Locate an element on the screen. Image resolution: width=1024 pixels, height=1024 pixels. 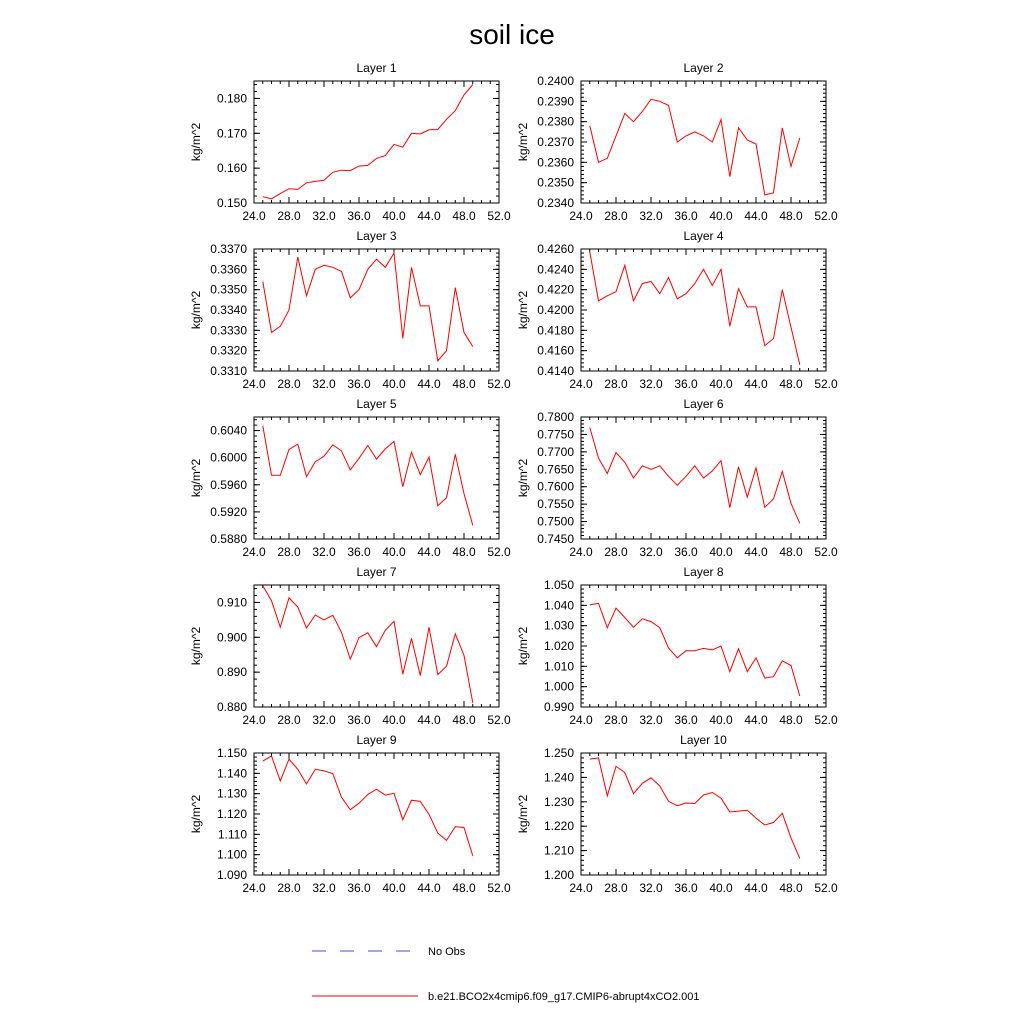
panel-title: Layer 3 is located at coordinates (376, 236).